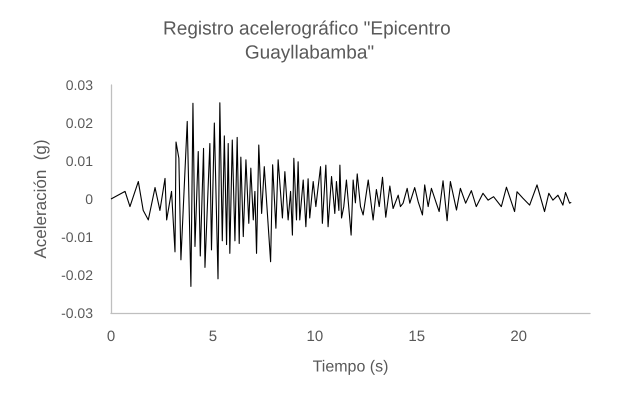 This screenshot has height=405, width=619. Describe the element at coordinates (213, 336) in the screenshot. I see `x-tick-label: 5` at that location.